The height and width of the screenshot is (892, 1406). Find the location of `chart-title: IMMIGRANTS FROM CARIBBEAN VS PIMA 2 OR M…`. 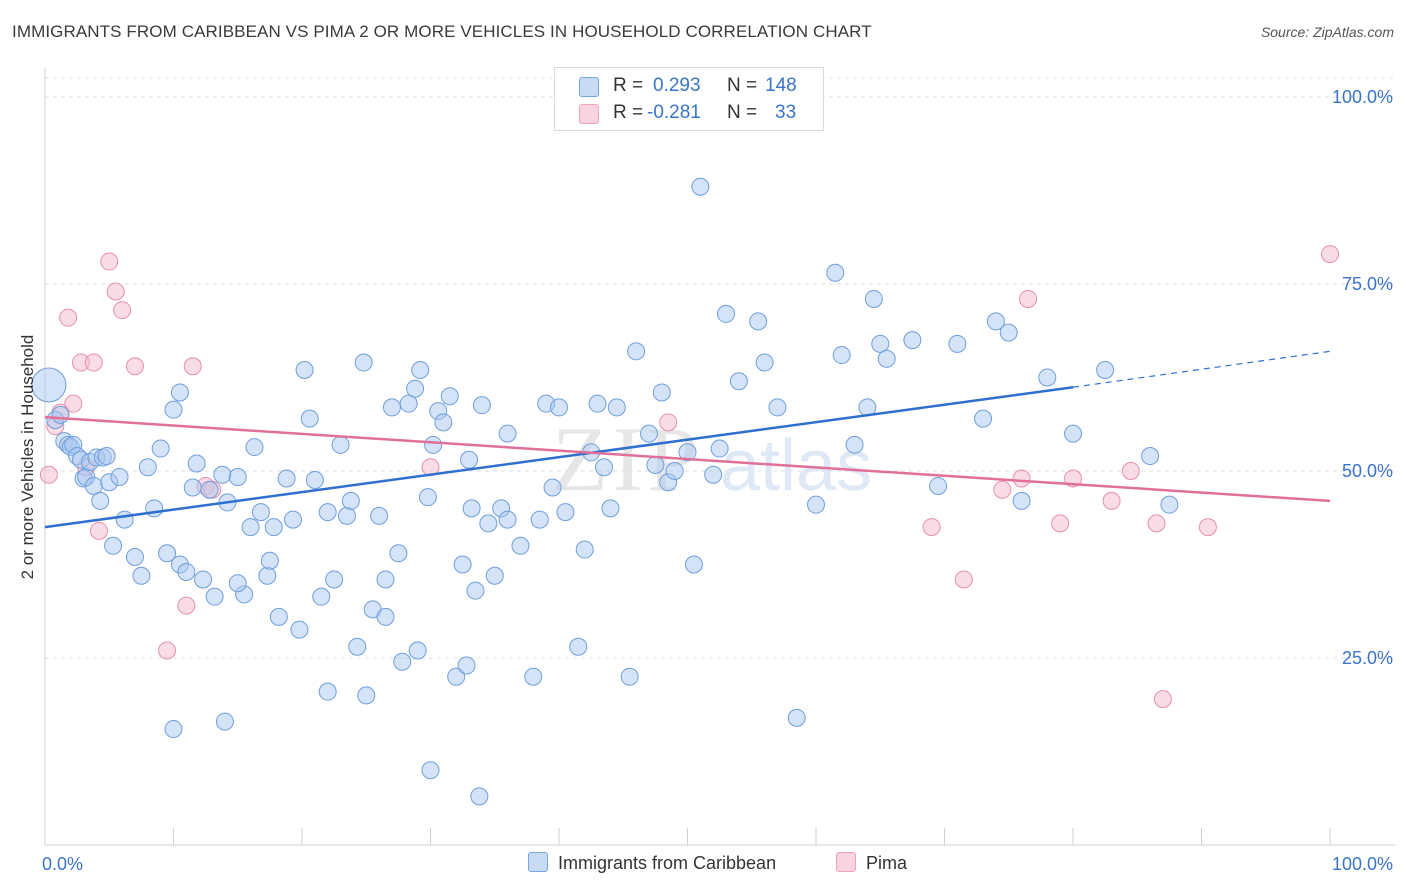

chart-title: IMMIGRANTS FROM CARIBBEAN VS PIMA 2 OR M… is located at coordinates (442, 31).